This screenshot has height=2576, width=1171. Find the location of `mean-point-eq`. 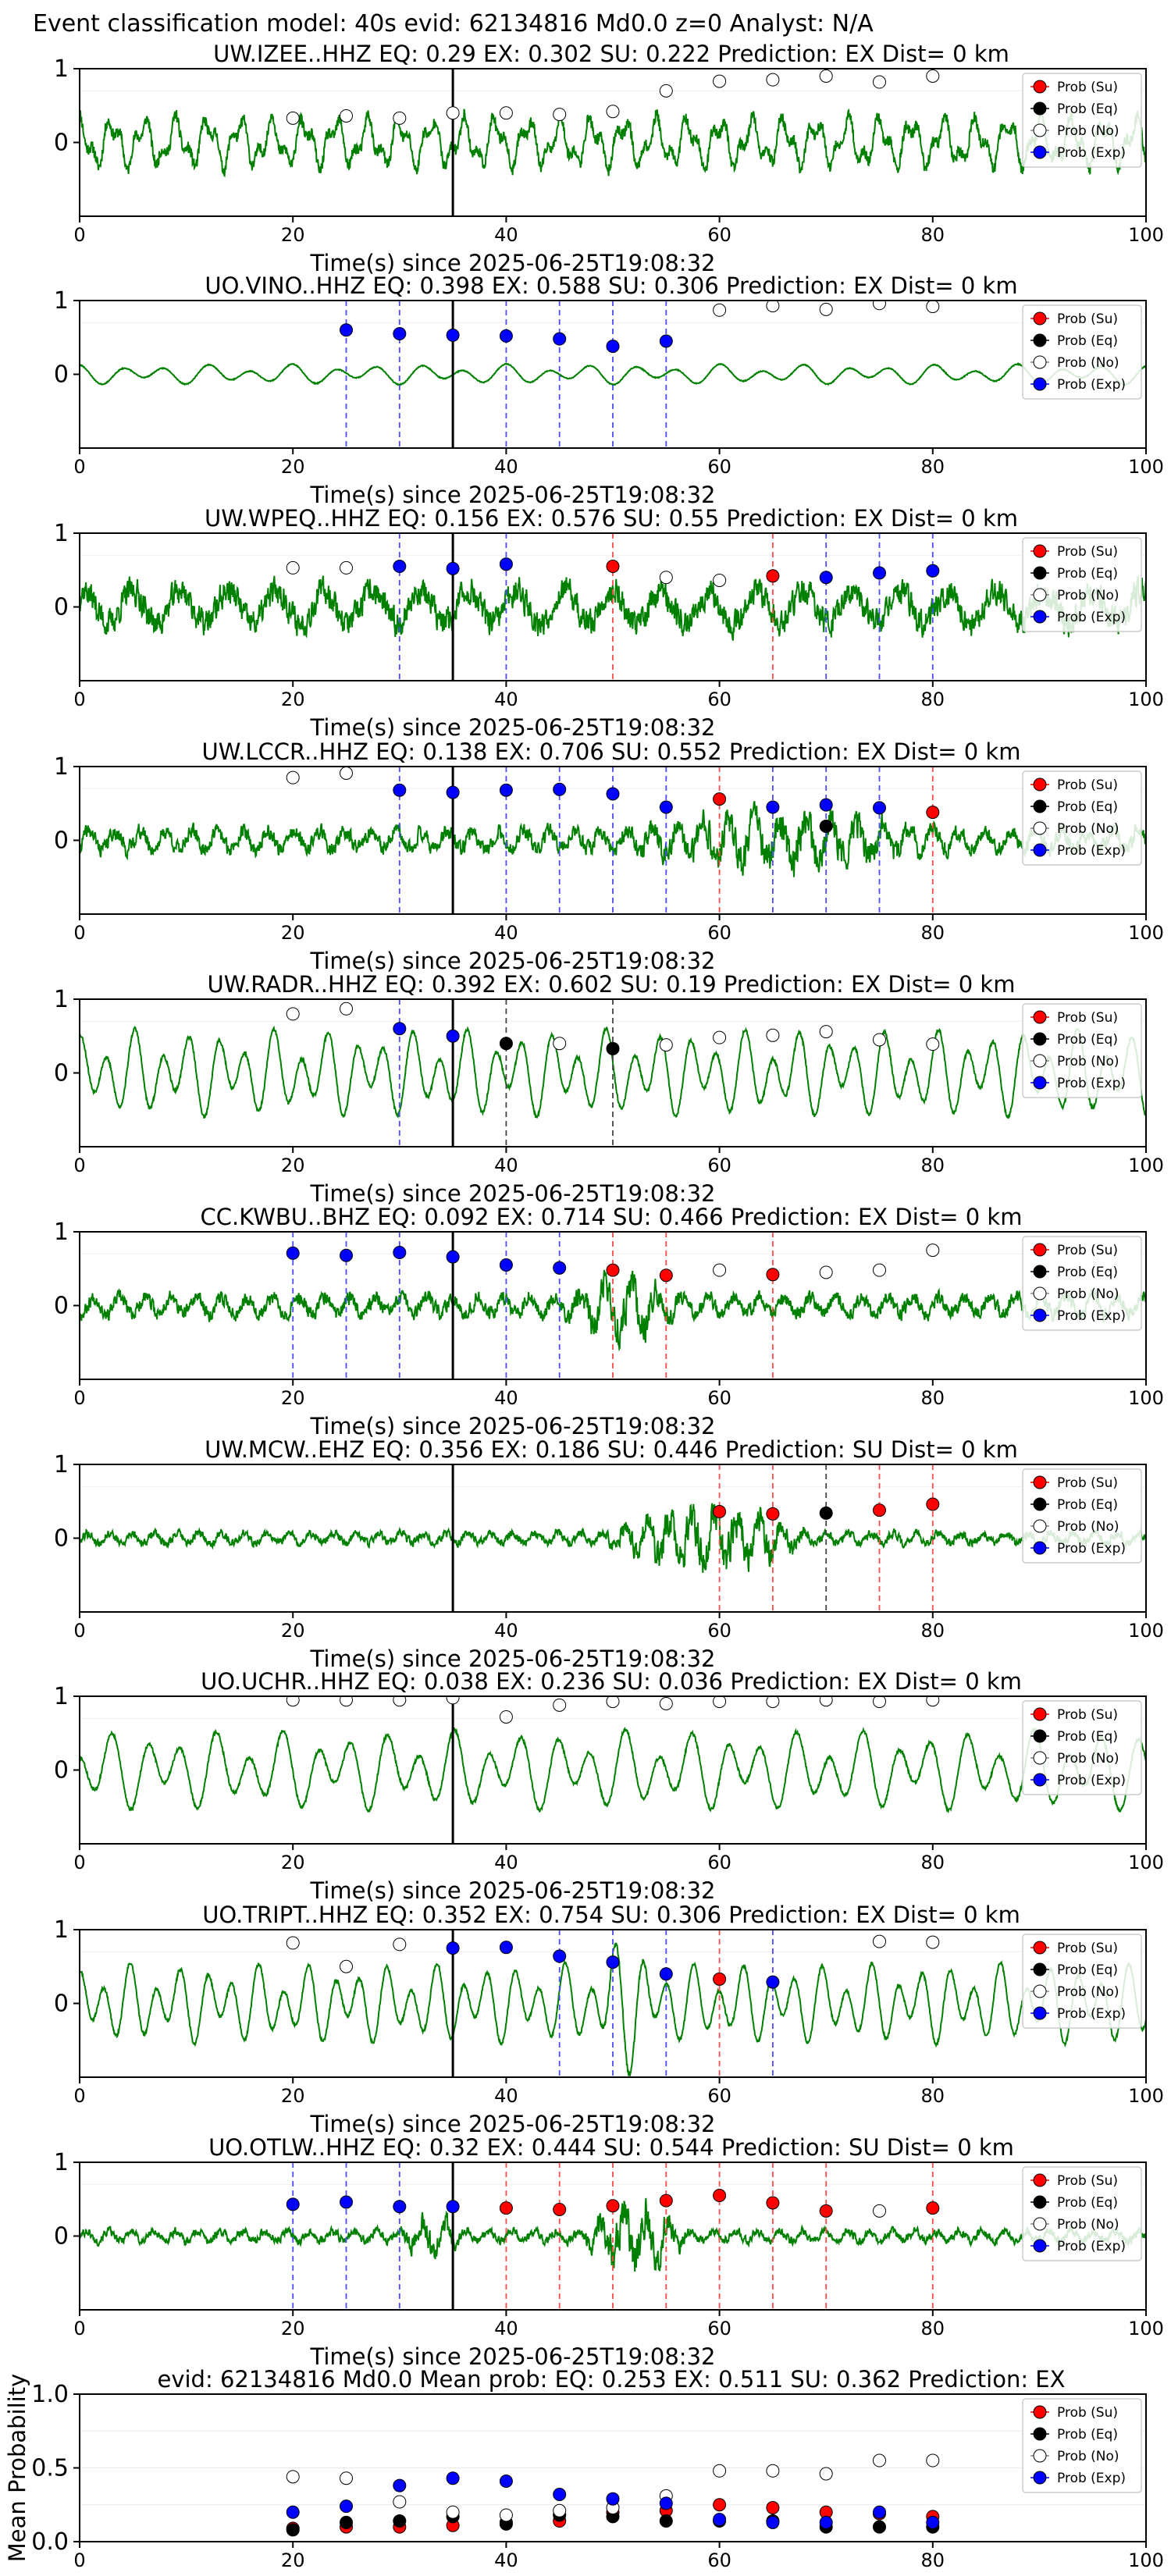

mean-point-eq is located at coordinates (346, 2522).